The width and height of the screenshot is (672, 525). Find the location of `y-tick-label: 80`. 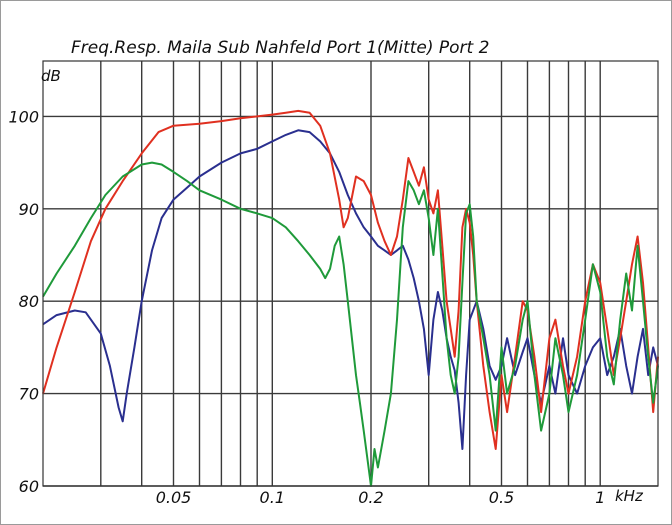

y-tick-label: 80 is located at coordinates (29, 301).